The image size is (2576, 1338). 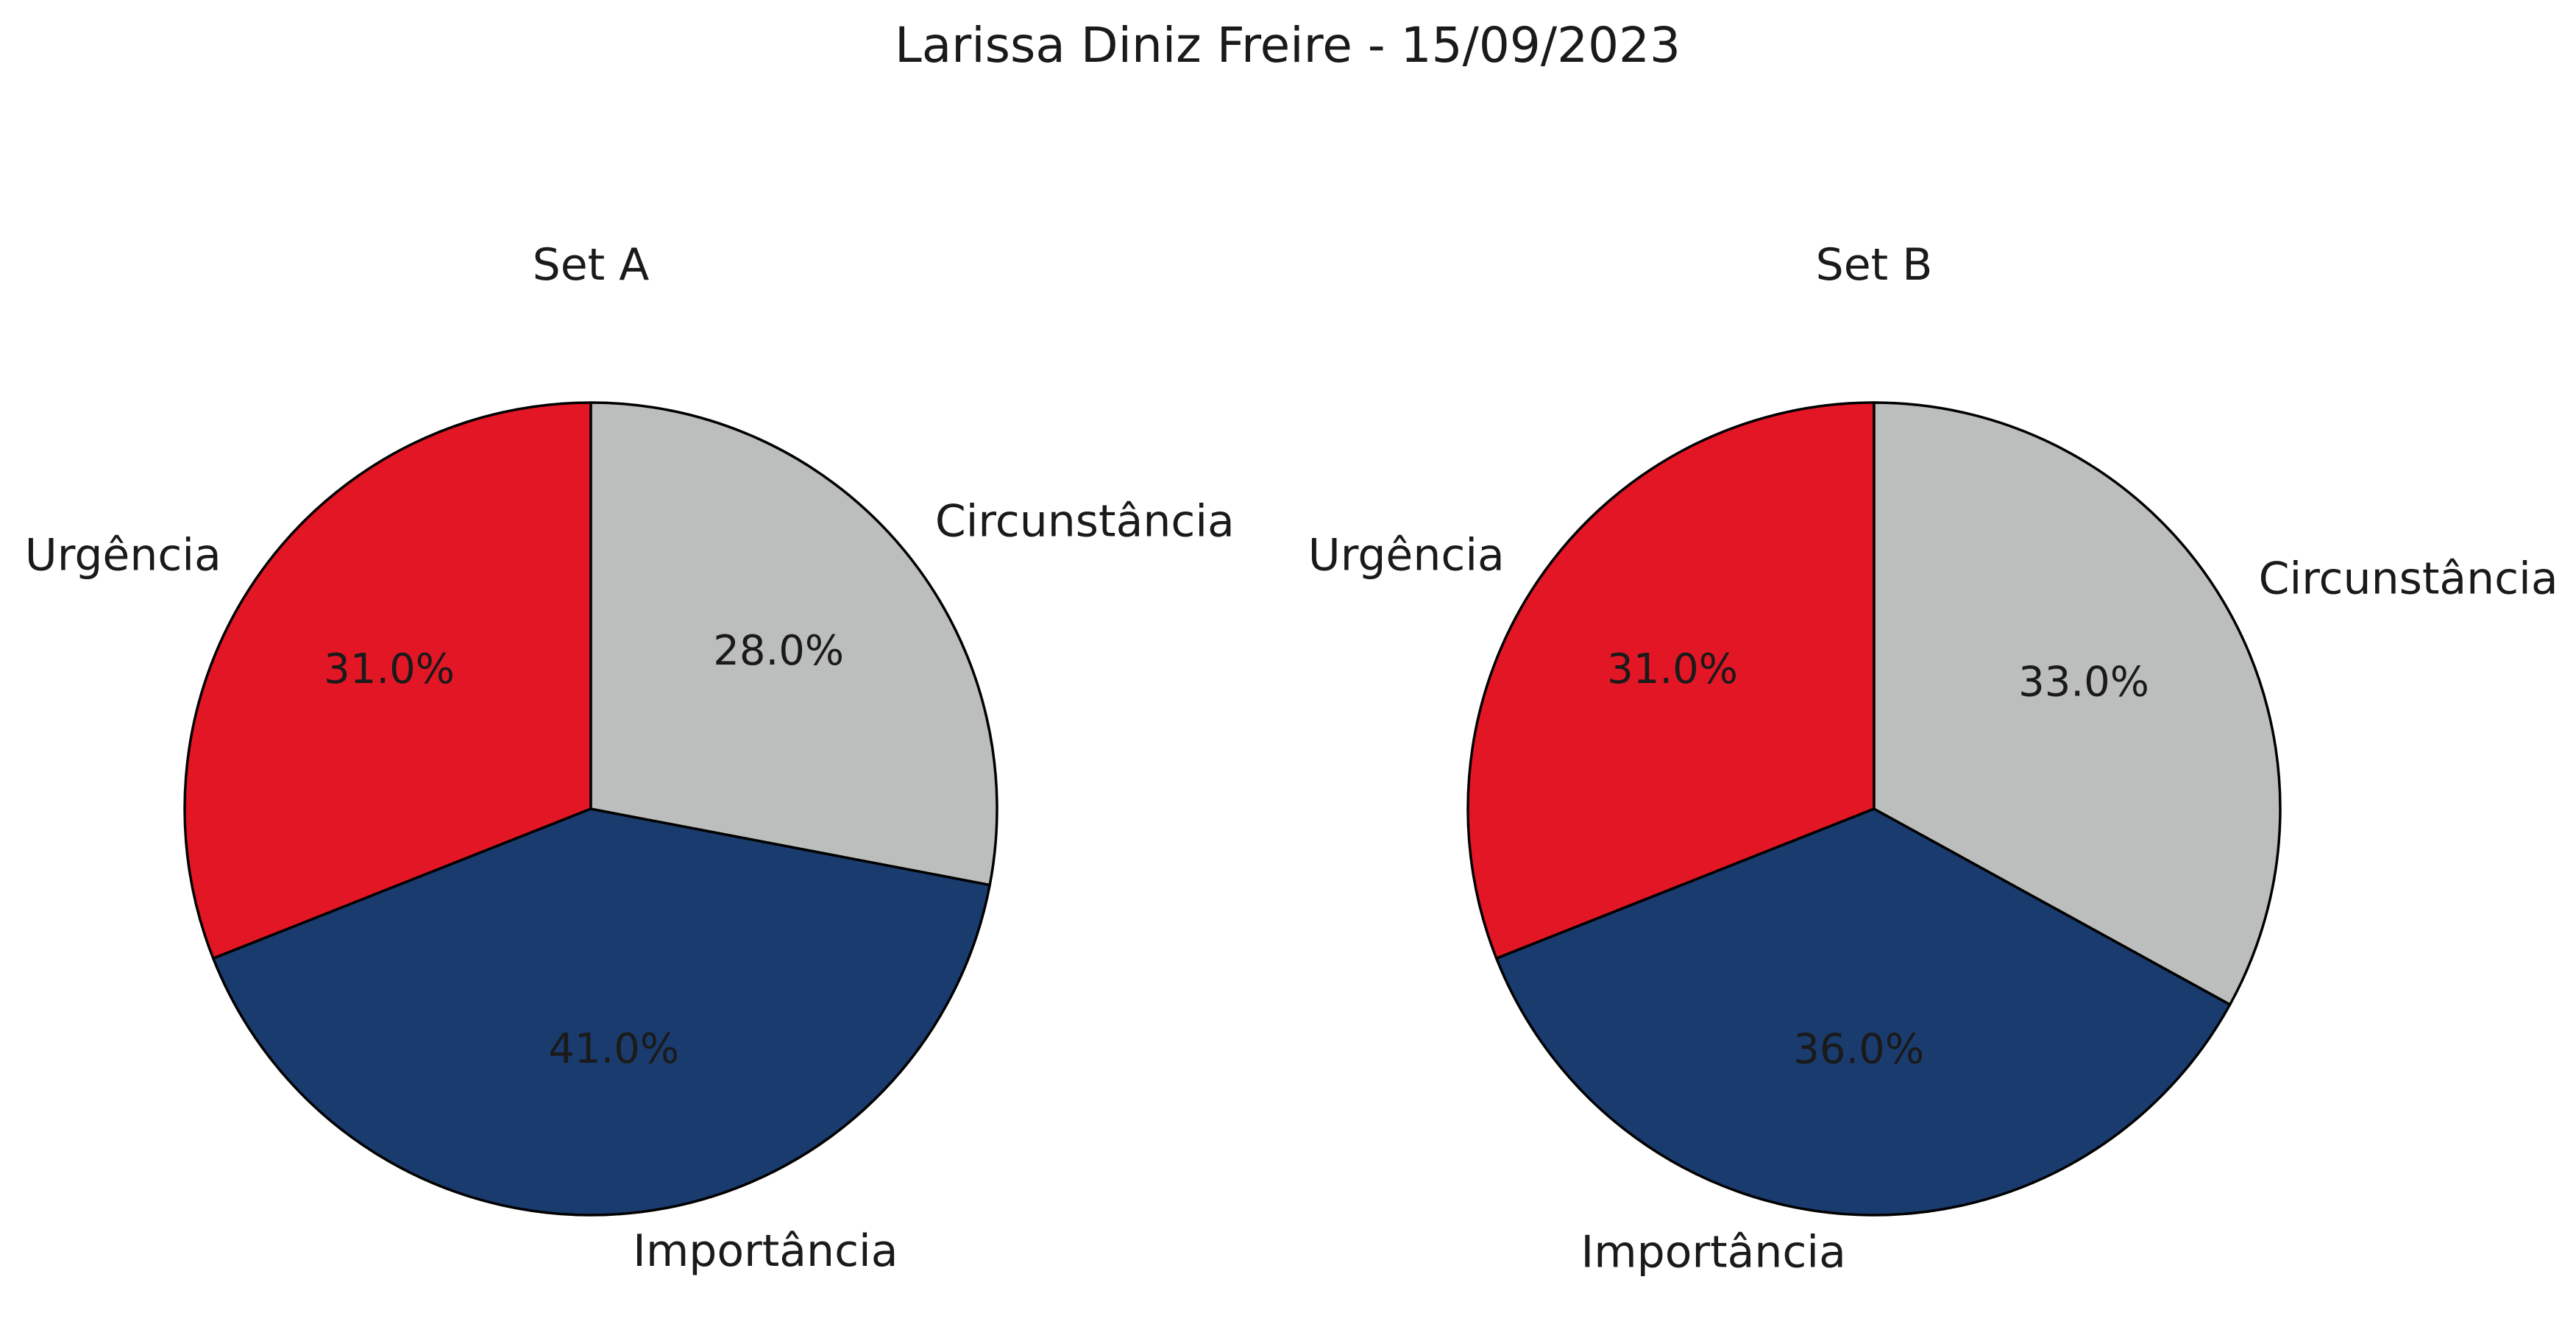 I want to click on pie-title: Set A, so click(x=591, y=265).